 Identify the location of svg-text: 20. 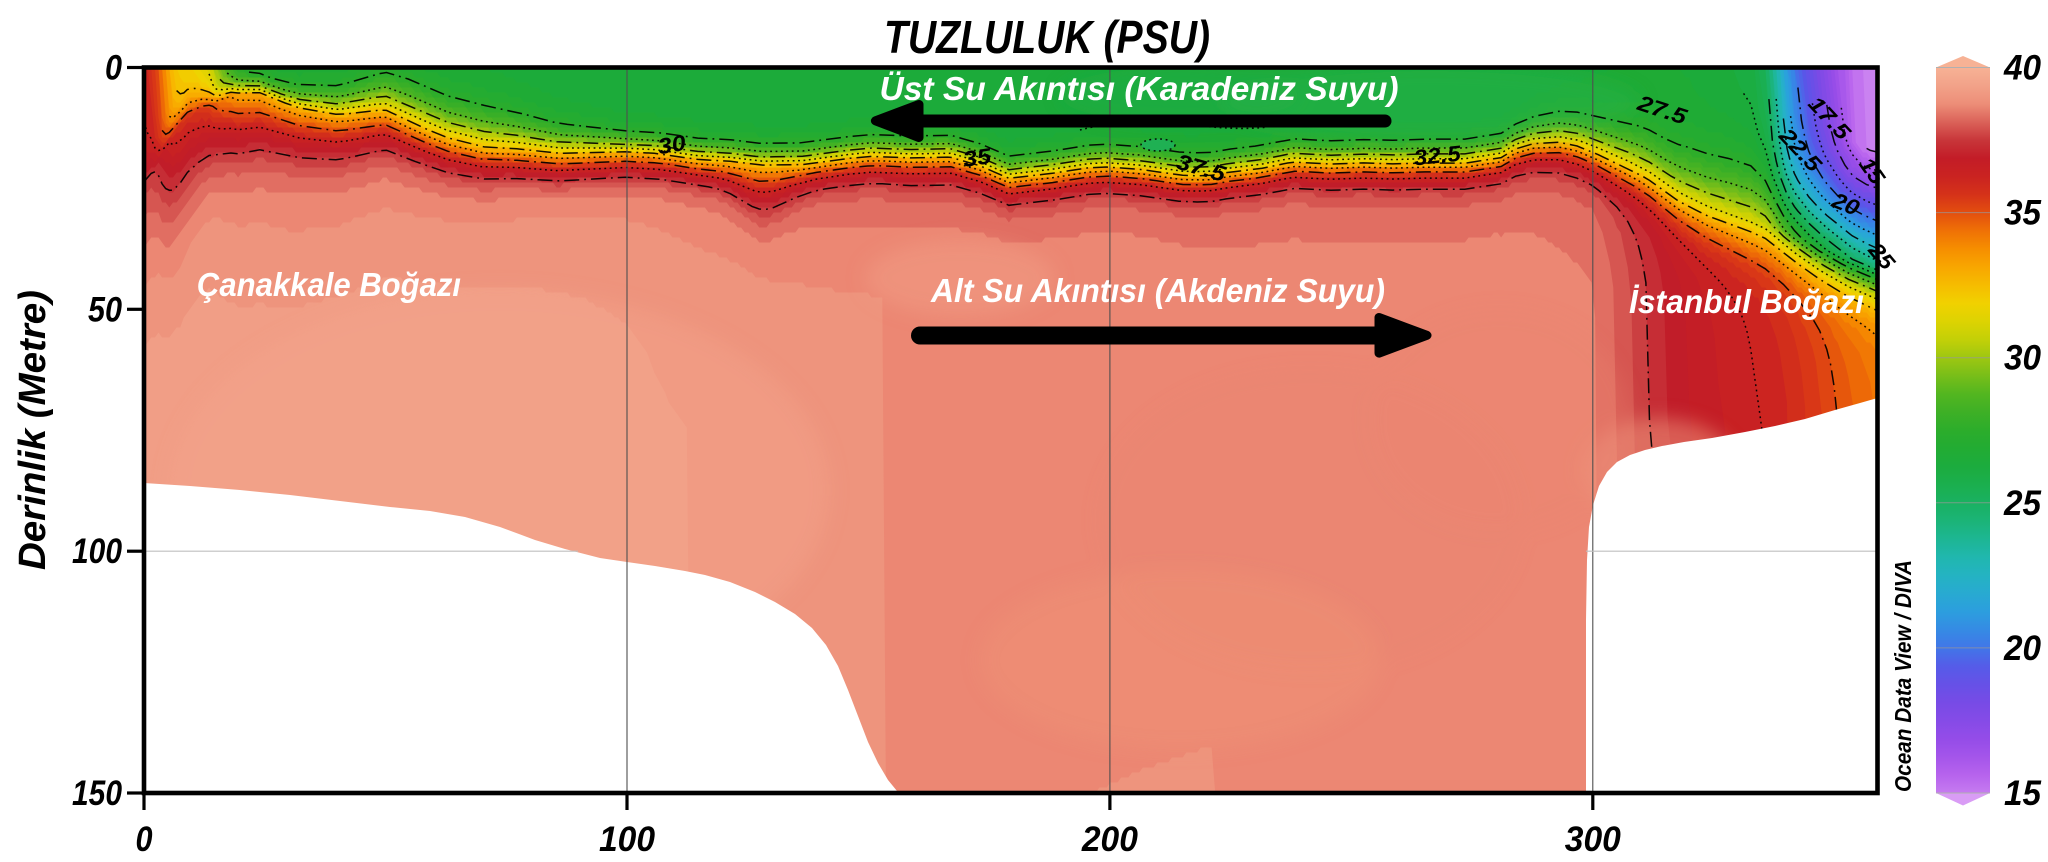
(2022, 648).